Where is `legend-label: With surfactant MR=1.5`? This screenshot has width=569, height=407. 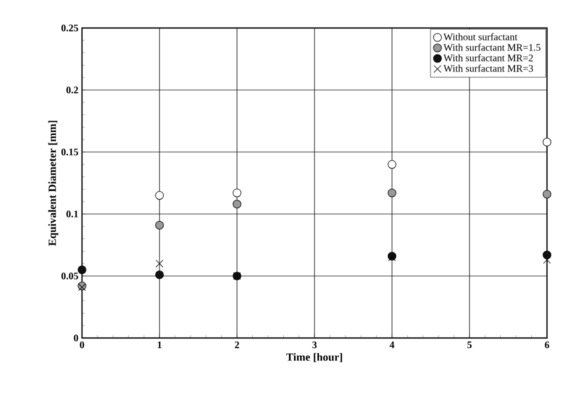 legend-label: With surfactant MR=1.5 is located at coordinates (491, 47).